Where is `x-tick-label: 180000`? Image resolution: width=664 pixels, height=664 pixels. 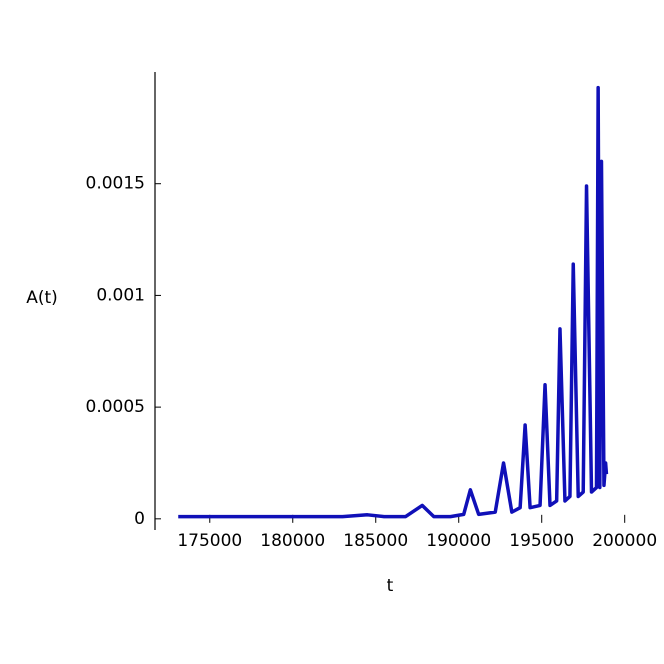
x-tick-label: 180000 is located at coordinates (292, 541).